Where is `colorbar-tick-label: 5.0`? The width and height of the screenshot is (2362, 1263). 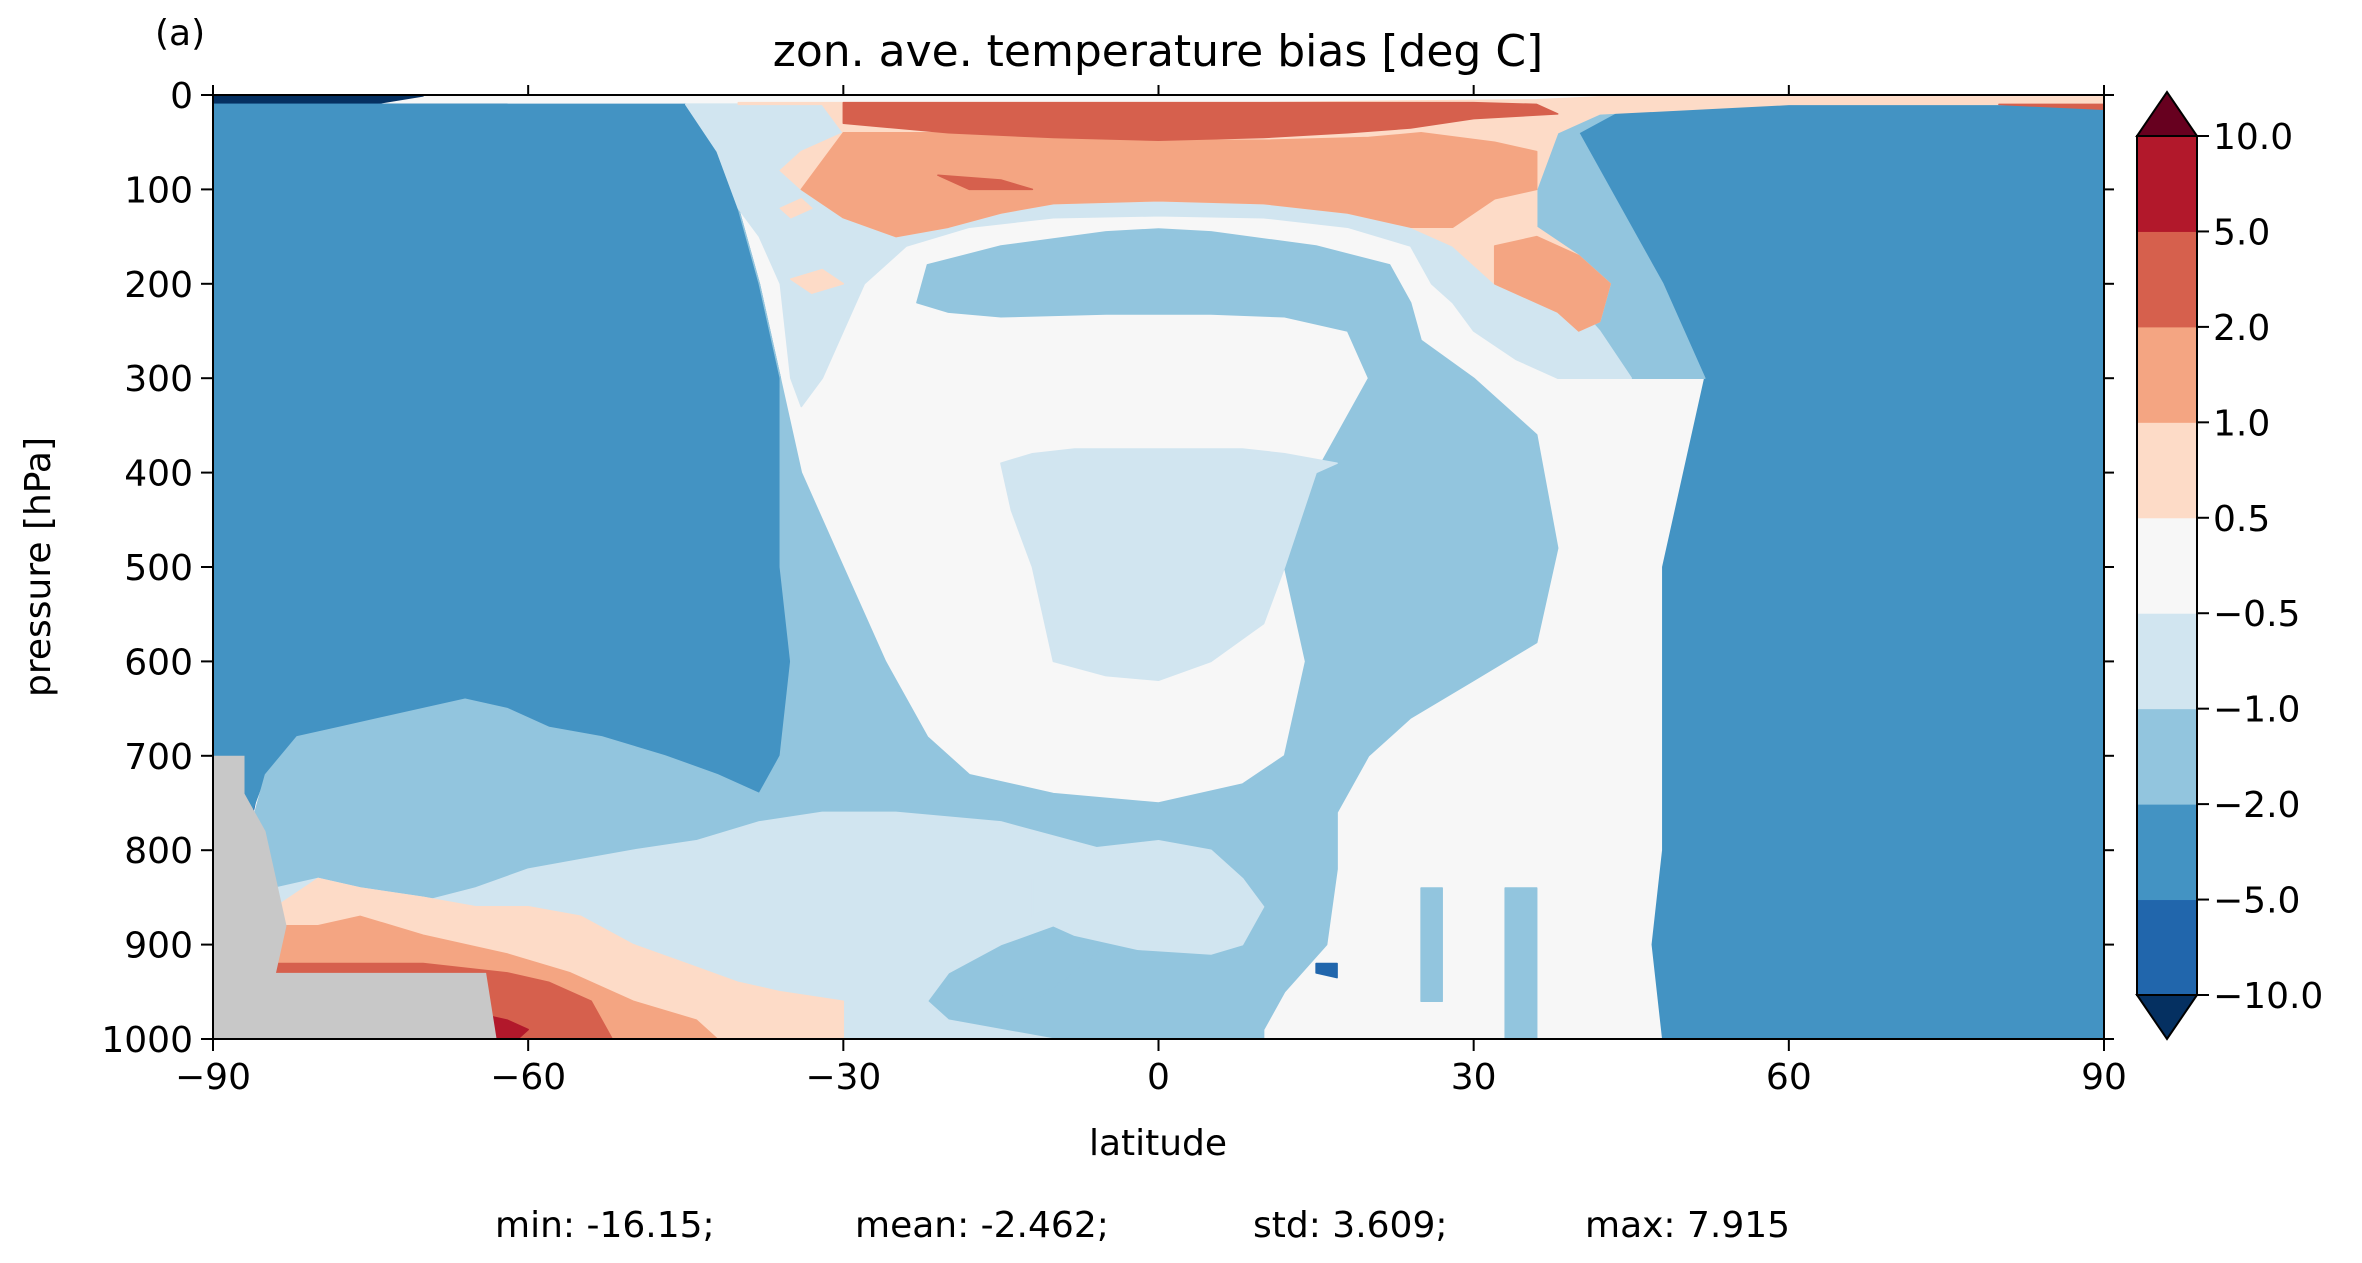
colorbar-tick-label: 5.0 is located at coordinates (2241, 232).